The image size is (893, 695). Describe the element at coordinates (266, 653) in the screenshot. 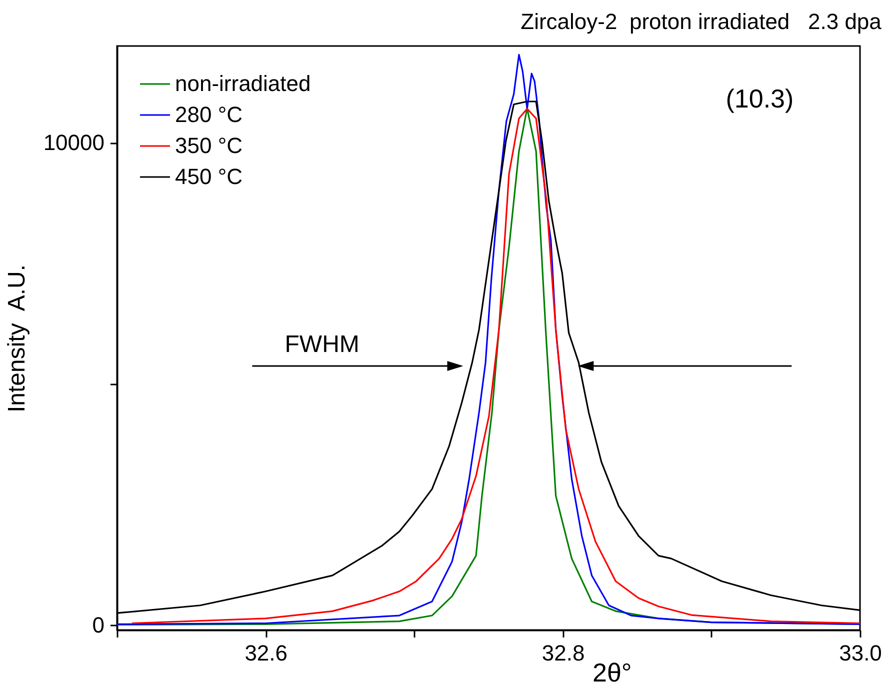

I see `x-tick-label: 32.6` at that location.